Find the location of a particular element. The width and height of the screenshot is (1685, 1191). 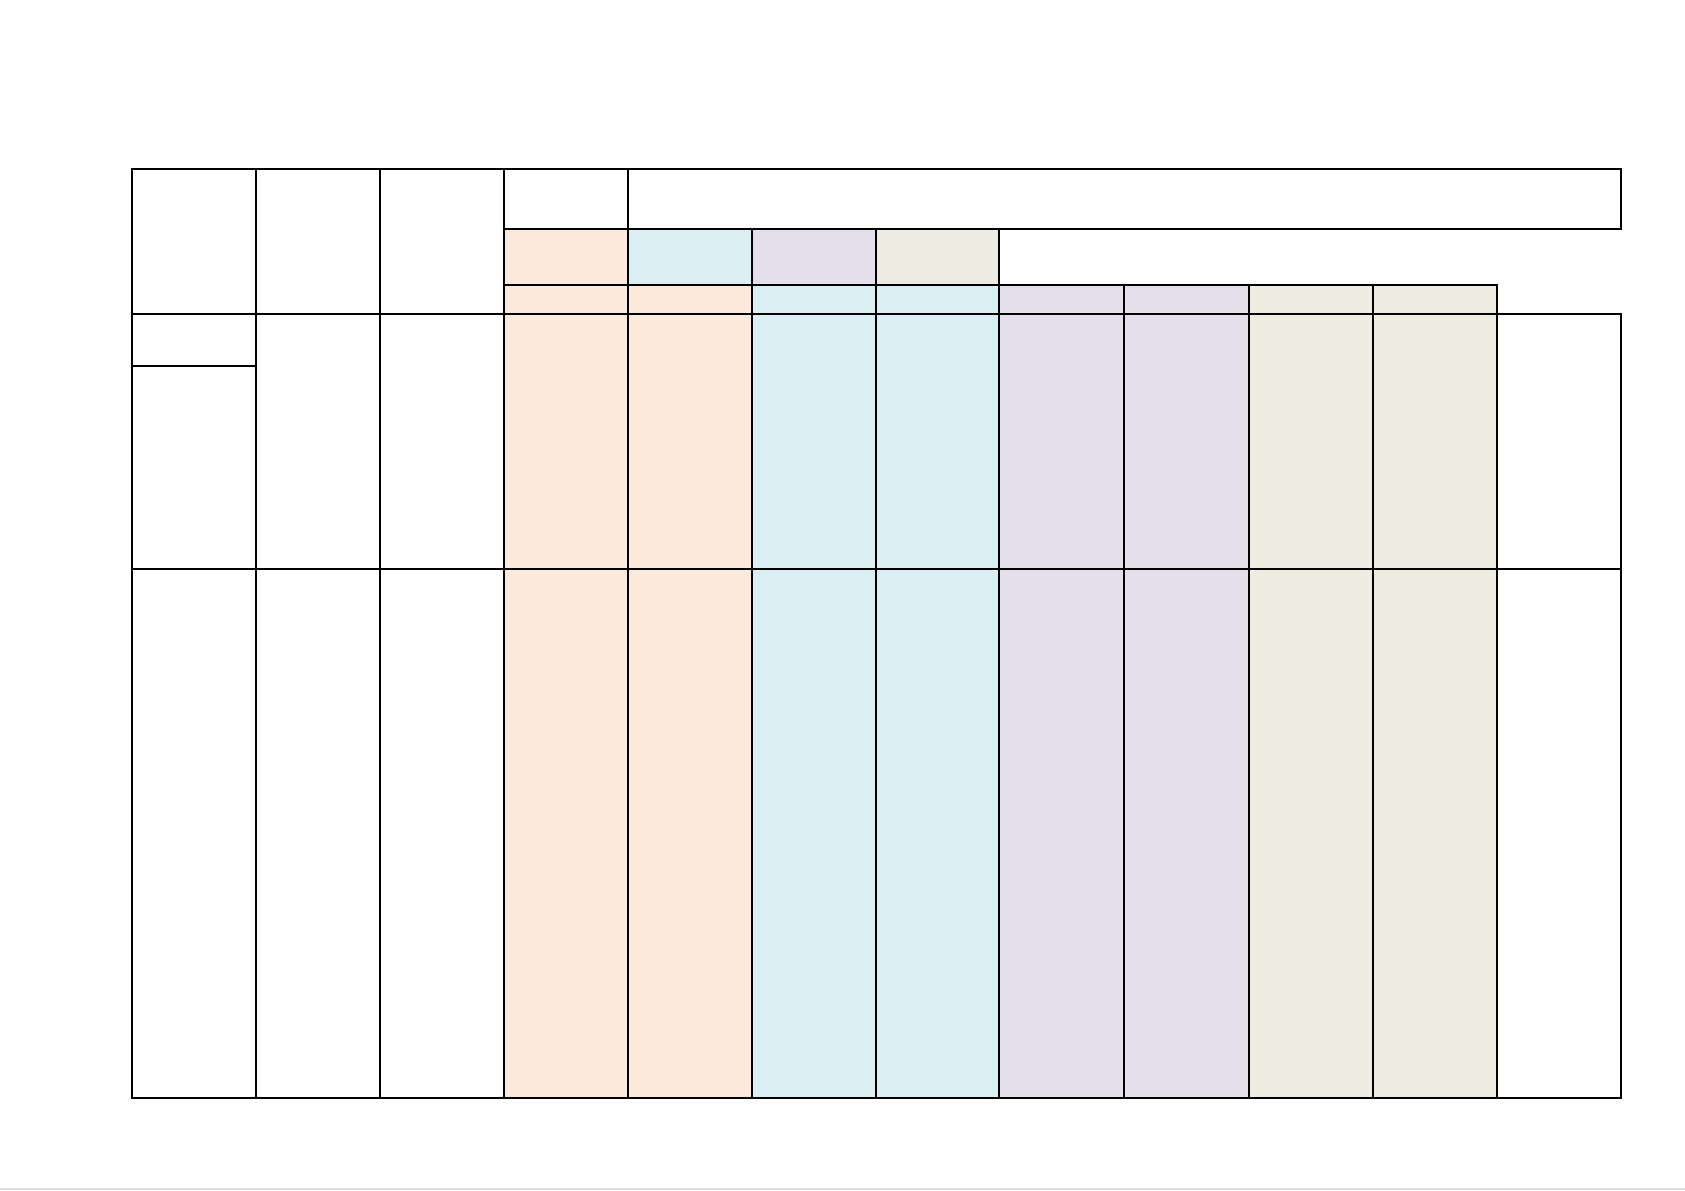

header-span-cell is located at coordinates (1124, 199).